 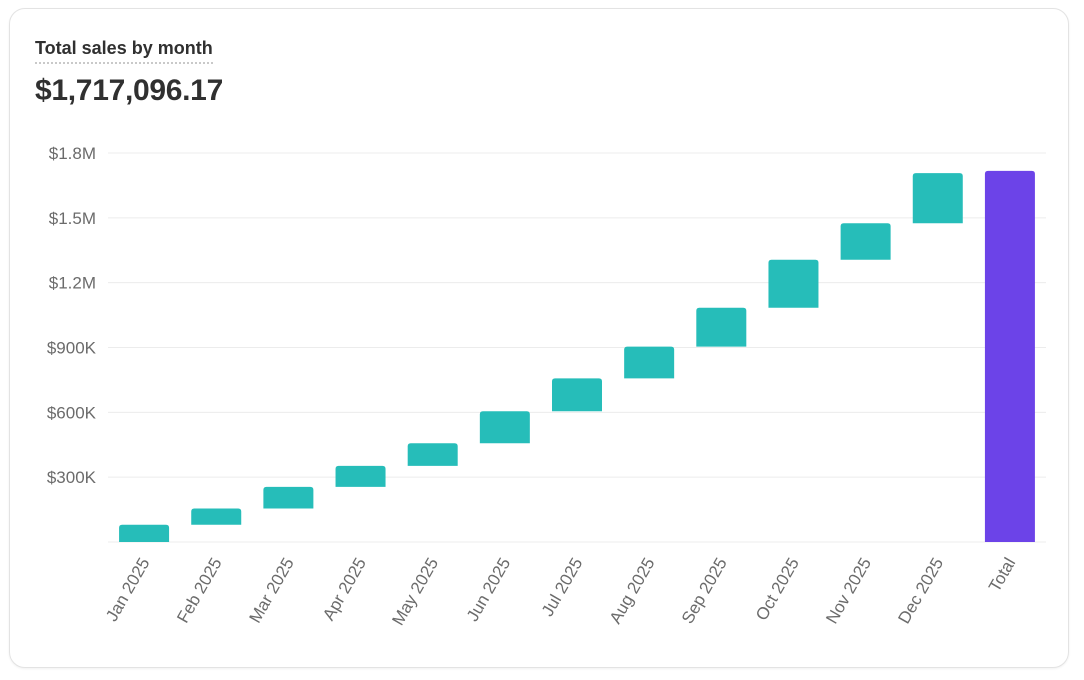 What do you see at coordinates (72, 477) in the screenshot?
I see `y-tick-label: $300K` at bounding box center [72, 477].